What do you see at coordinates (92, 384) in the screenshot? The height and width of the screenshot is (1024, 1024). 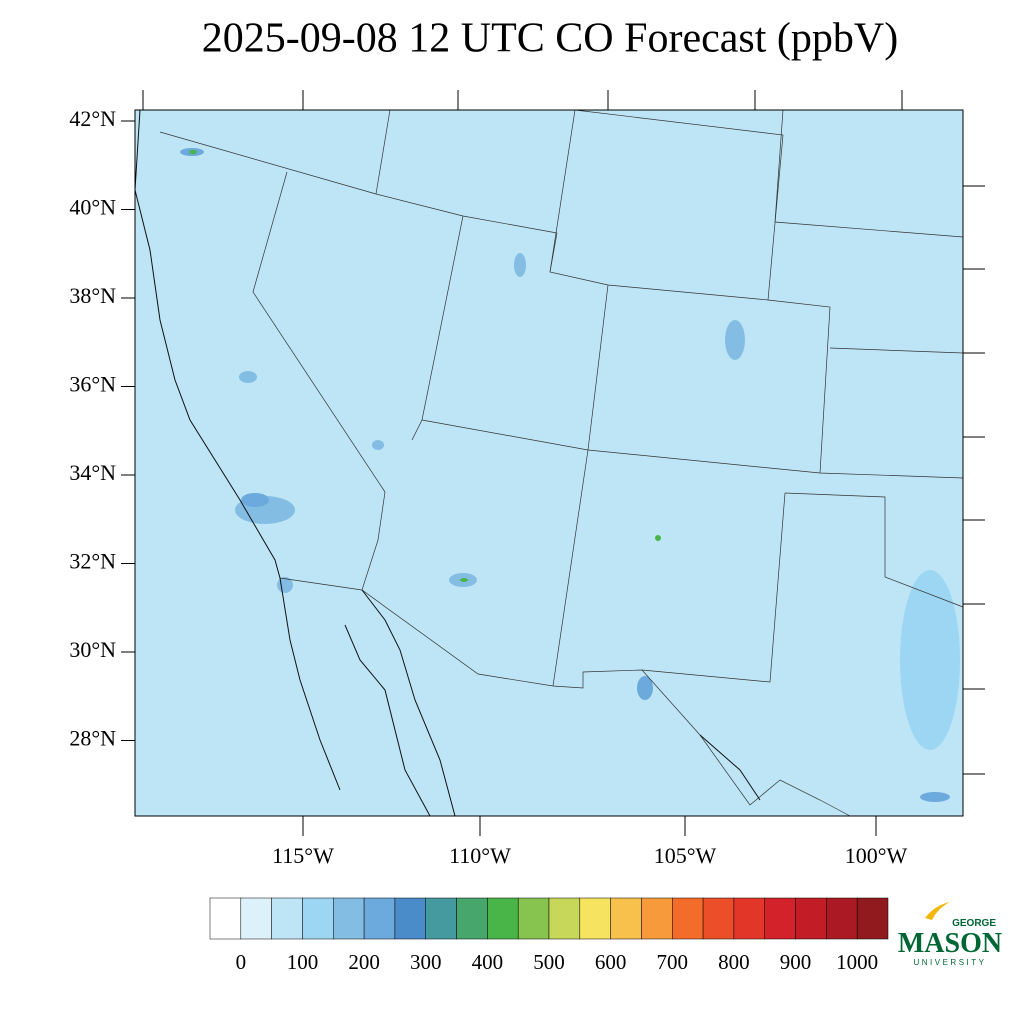 I see `lat-label: 36°N` at bounding box center [92, 384].